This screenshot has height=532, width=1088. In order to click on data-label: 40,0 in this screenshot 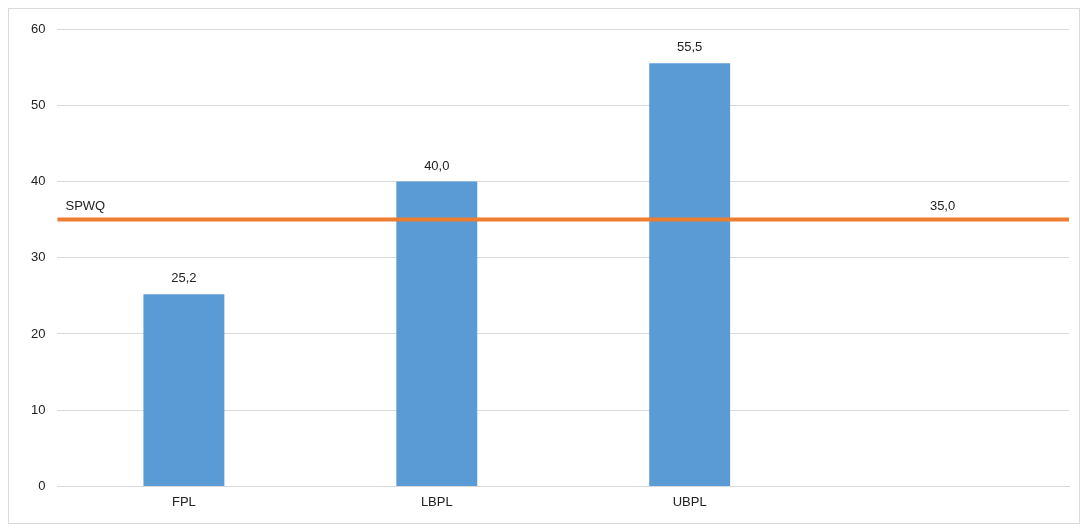, I will do `click(437, 165)`.